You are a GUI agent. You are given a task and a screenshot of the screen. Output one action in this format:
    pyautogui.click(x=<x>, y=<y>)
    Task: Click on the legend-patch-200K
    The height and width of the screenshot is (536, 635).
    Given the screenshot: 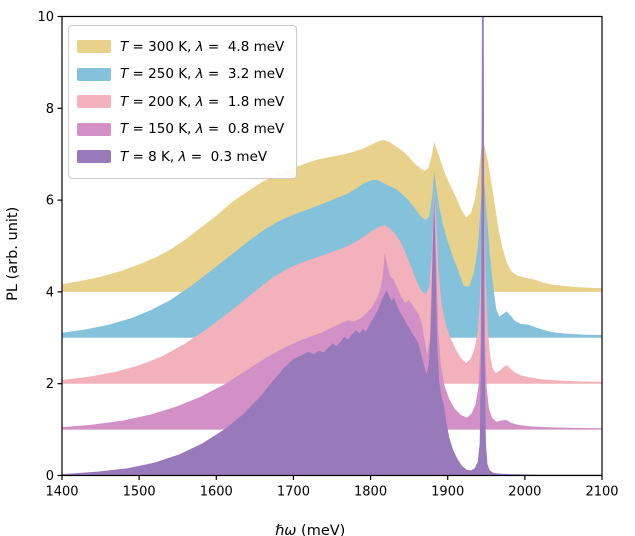 What is the action you would take?
    pyautogui.click(x=94, y=102)
    